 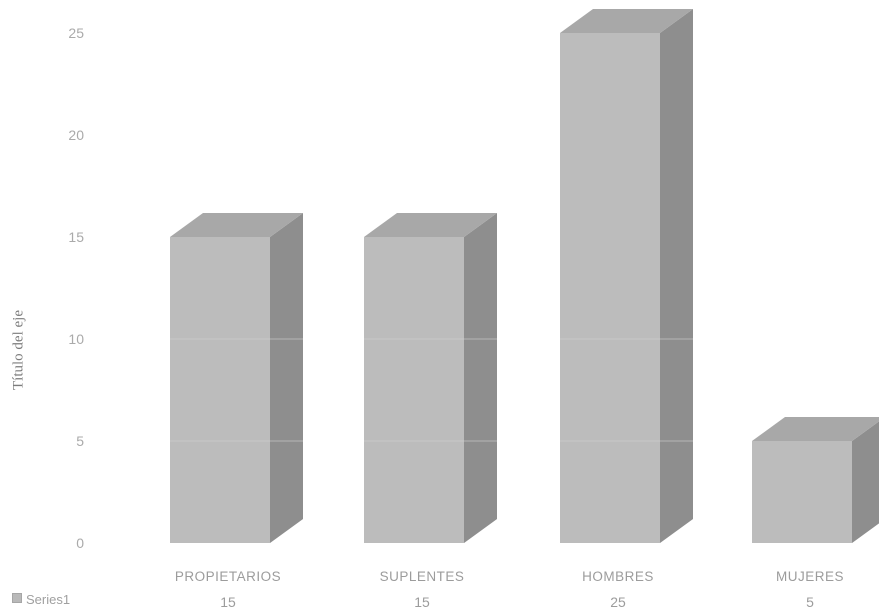 I want to click on data-value-label: 25, so click(x=618, y=602).